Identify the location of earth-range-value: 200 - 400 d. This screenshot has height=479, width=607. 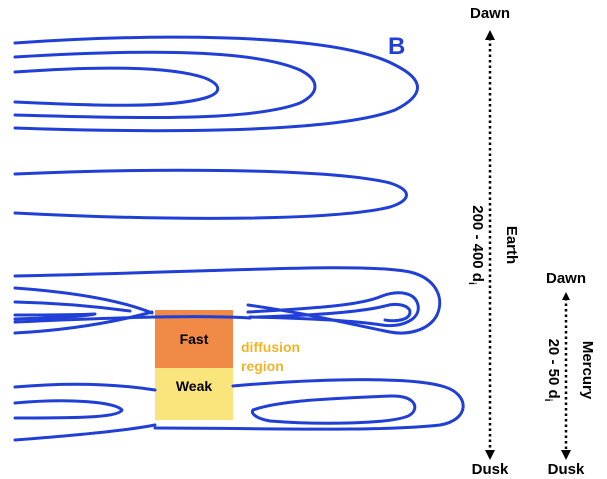
(477, 243).